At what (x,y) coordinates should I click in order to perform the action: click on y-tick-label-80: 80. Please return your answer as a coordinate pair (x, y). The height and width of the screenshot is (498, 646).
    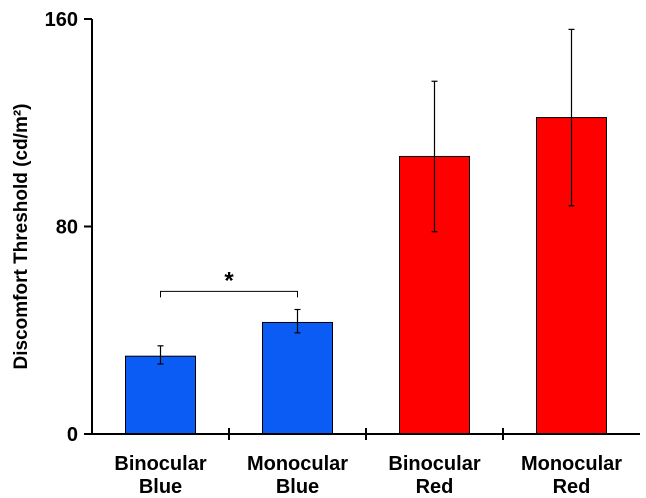
    Looking at the image, I should click on (67, 228).